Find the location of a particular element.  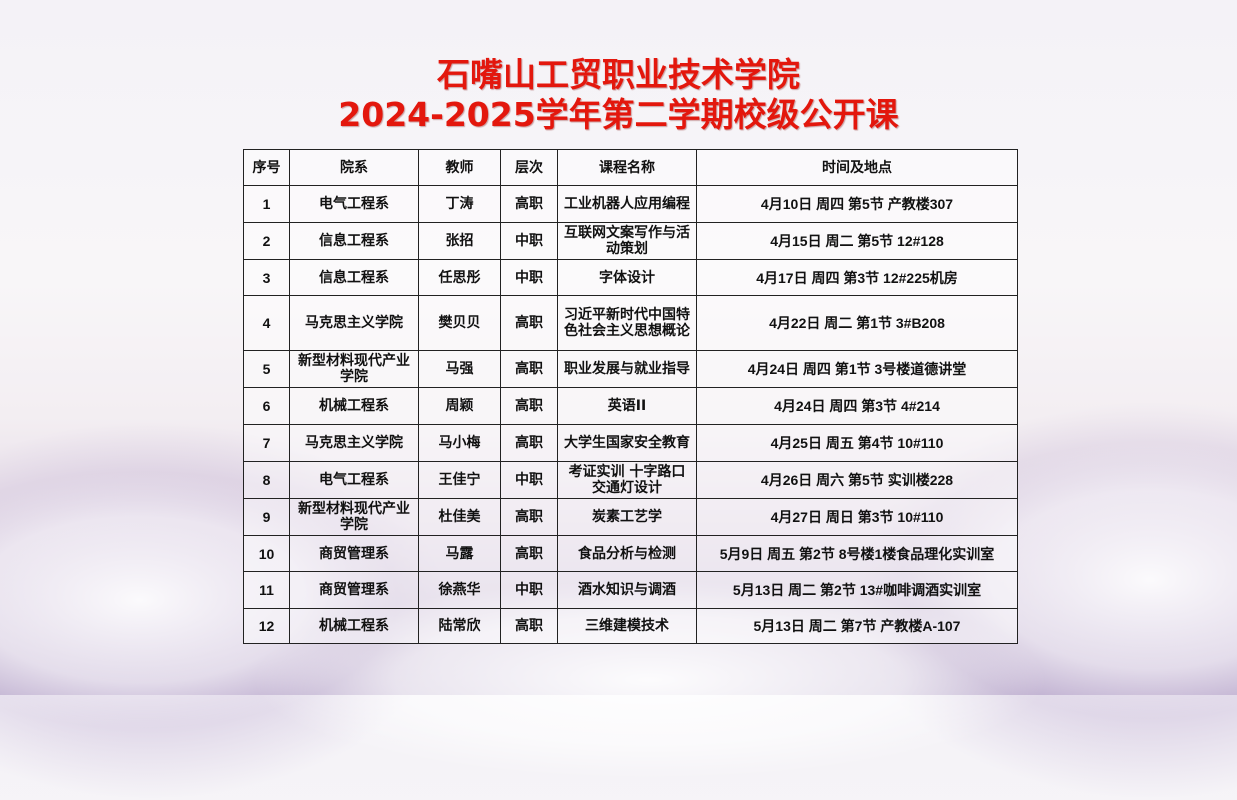

row-course: 考证实训 十字路口交通灯设计 is located at coordinates (627, 480).